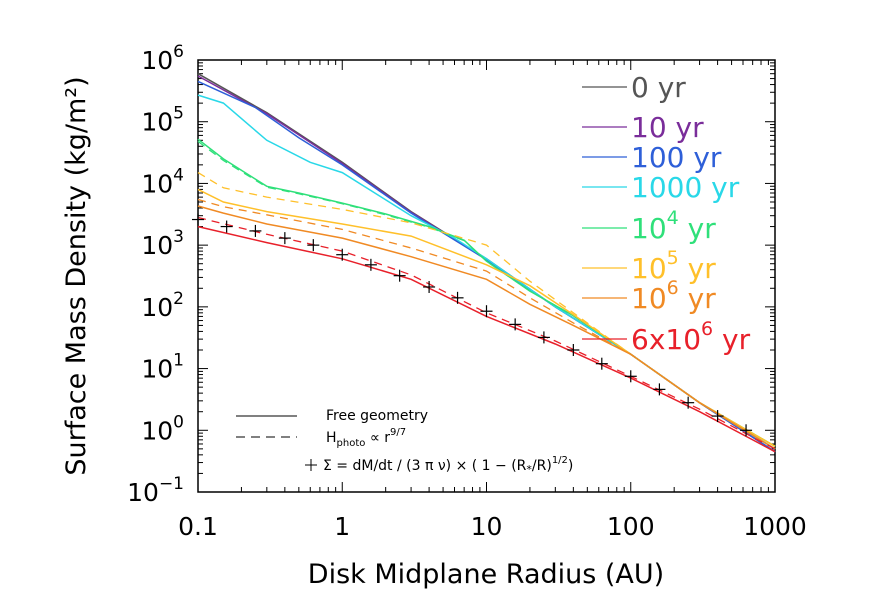 The height and width of the screenshot is (616, 872). Describe the element at coordinates (775, 526) in the screenshot. I see `x-tick-label: 1000` at that location.